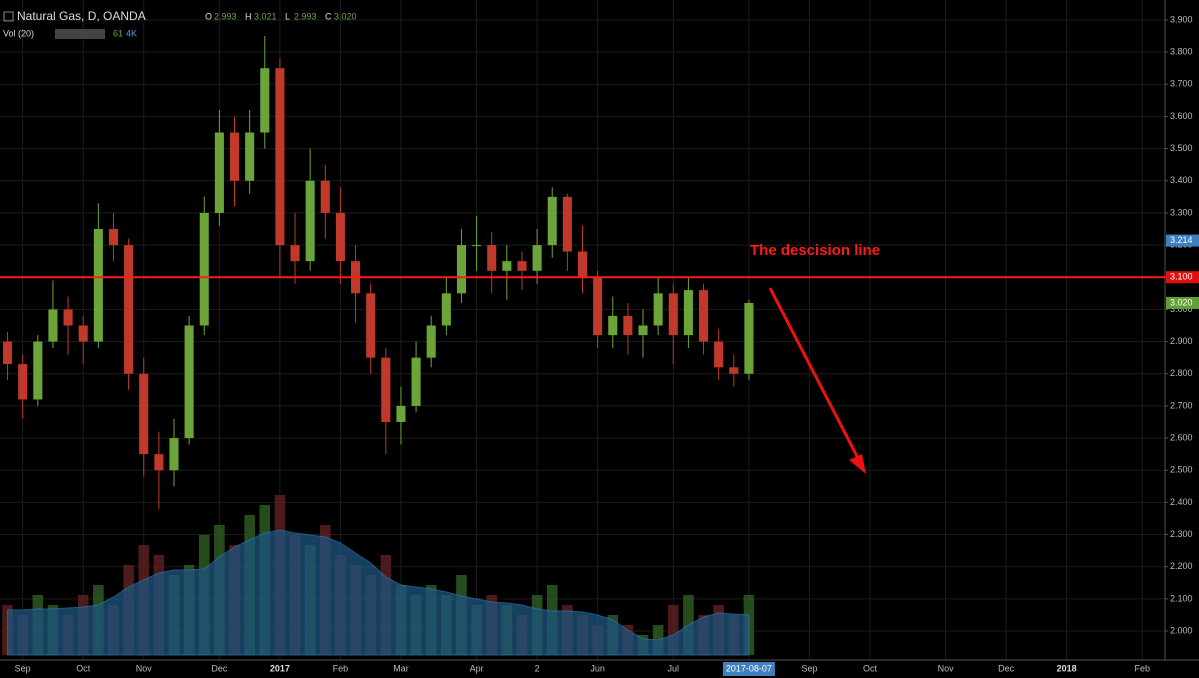 This screenshot has width=1199, height=678. What do you see at coordinates (1181, 630) in the screenshot?
I see `y-tick-label: 2.000` at bounding box center [1181, 630].